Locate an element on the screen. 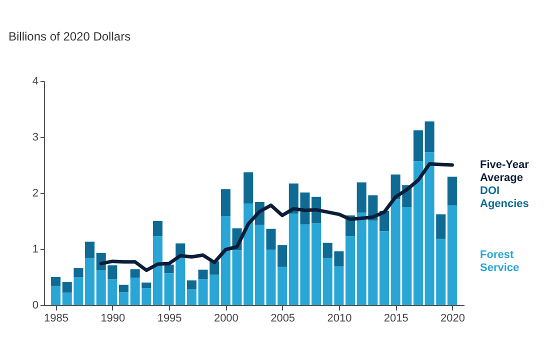  y-tick-label: 1 is located at coordinates (35, 250).